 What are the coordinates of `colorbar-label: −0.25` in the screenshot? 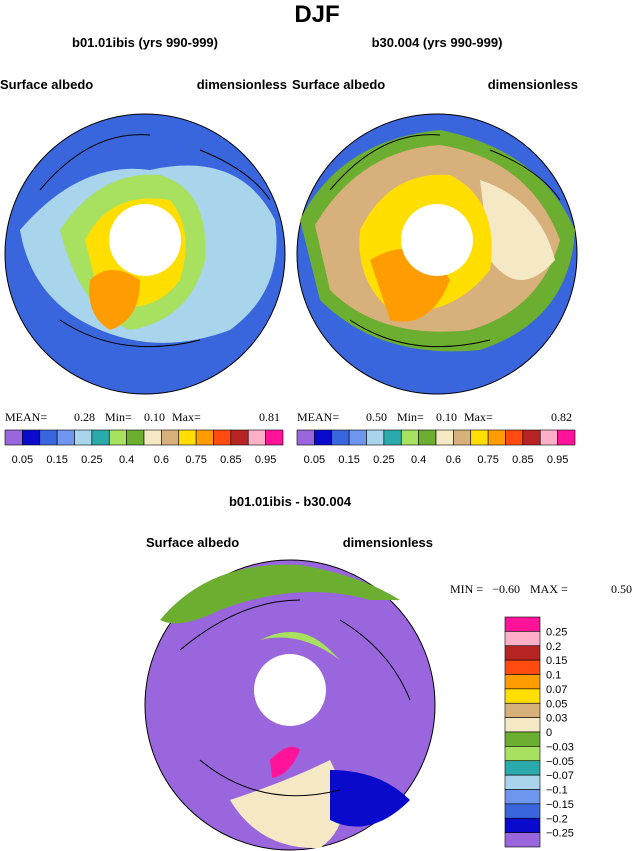 It's located at (560, 834).